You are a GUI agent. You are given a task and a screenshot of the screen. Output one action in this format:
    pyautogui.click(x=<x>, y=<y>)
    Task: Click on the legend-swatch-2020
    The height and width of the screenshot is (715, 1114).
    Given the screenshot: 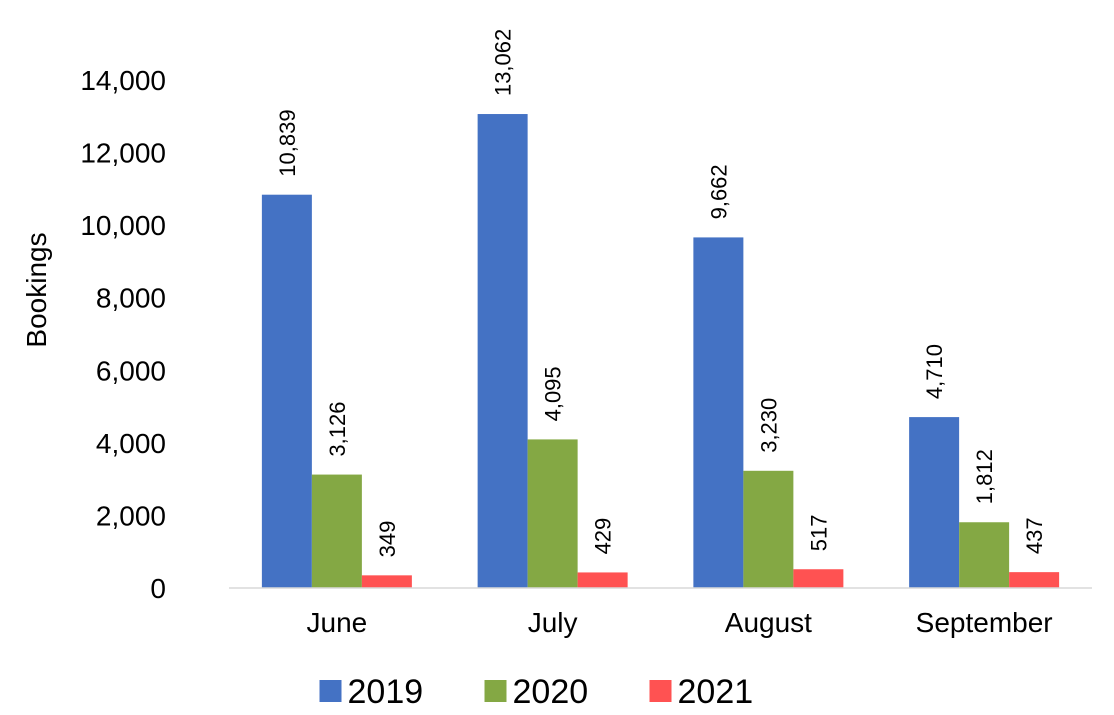 What is the action you would take?
    pyautogui.click(x=495, y=691)
    